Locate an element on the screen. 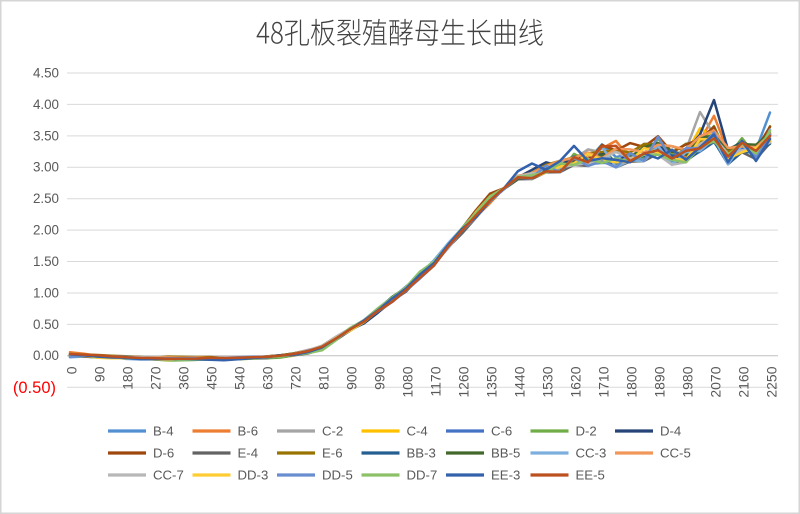 This screenshot has width=800, height=514. svg-text: EE-5 is located at coordinates (590, 474).